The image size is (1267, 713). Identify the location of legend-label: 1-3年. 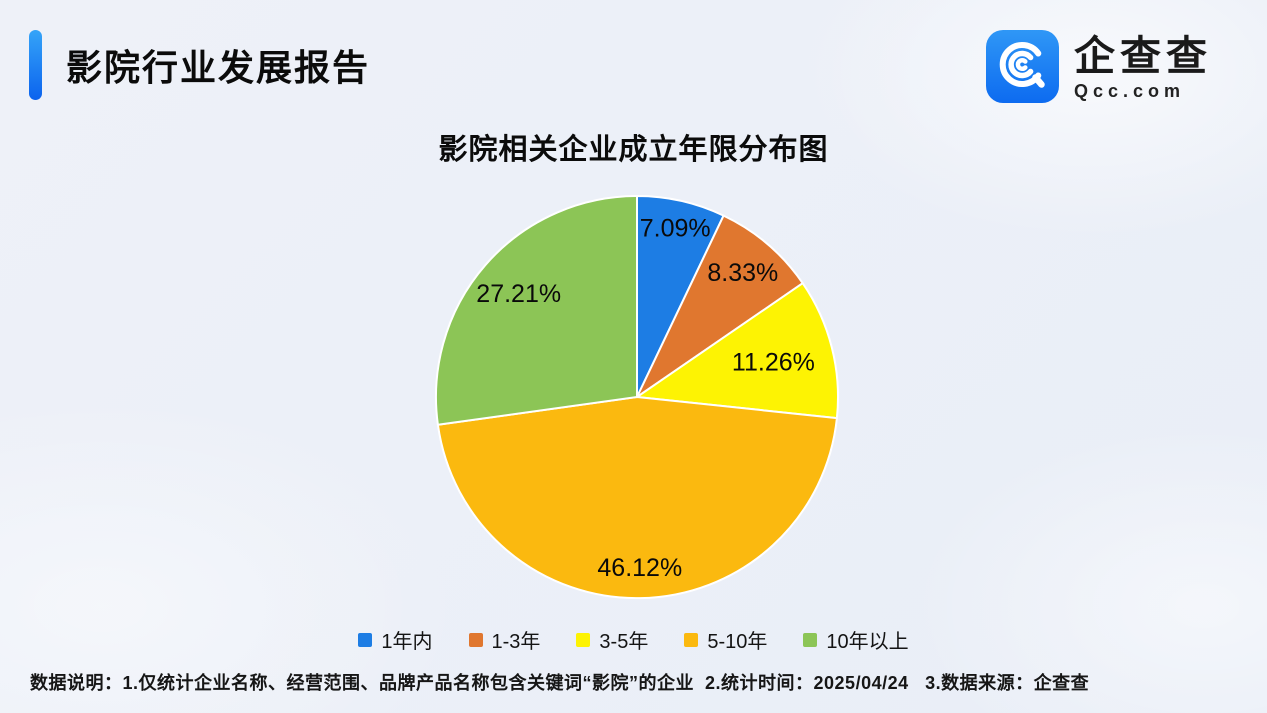
(516, 642).